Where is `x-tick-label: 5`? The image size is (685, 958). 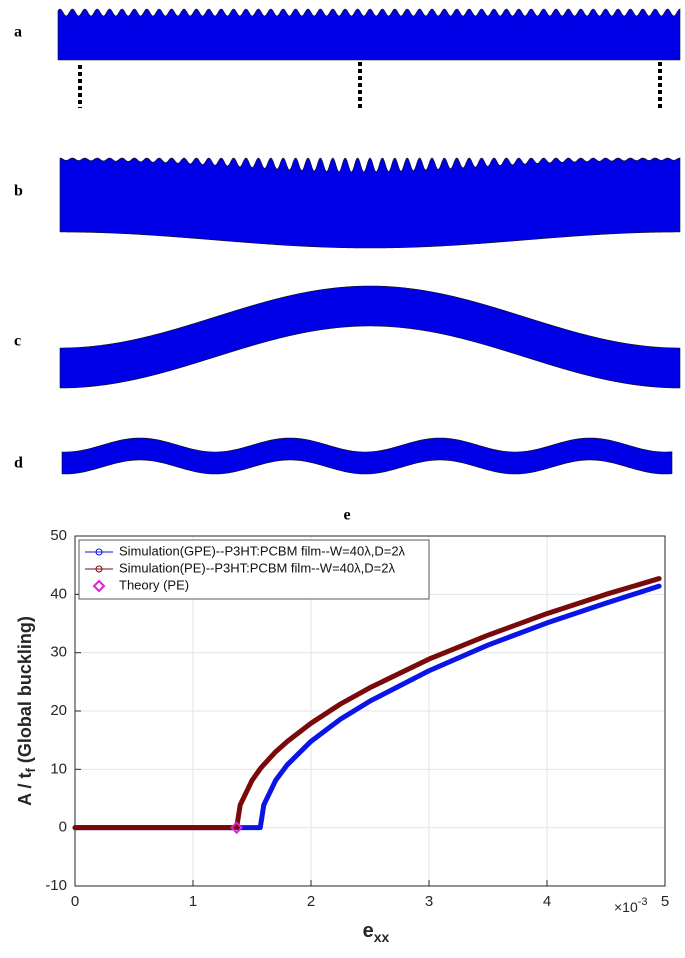
x-tick-label: 5 is located at coordinates (665, 901).